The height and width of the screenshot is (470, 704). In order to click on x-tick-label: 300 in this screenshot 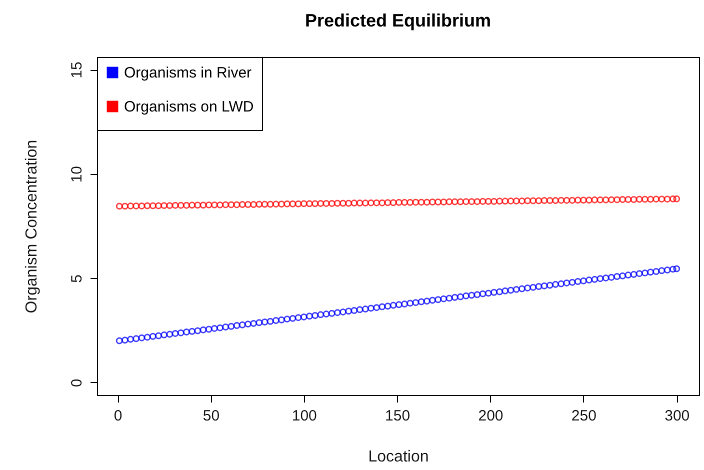, I will do `click(677, 416)`.